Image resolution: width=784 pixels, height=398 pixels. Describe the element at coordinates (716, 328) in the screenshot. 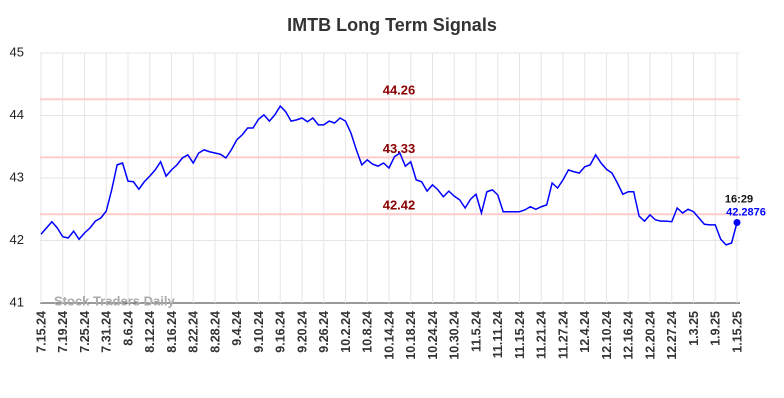

I see `x-tick-label: 1.9.25` at that location.